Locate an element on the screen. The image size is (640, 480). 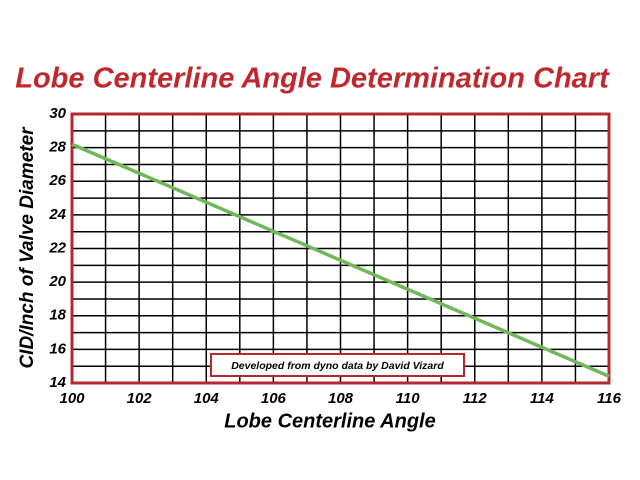
y-tick-label: 20 is located at coordinates (57, 281).